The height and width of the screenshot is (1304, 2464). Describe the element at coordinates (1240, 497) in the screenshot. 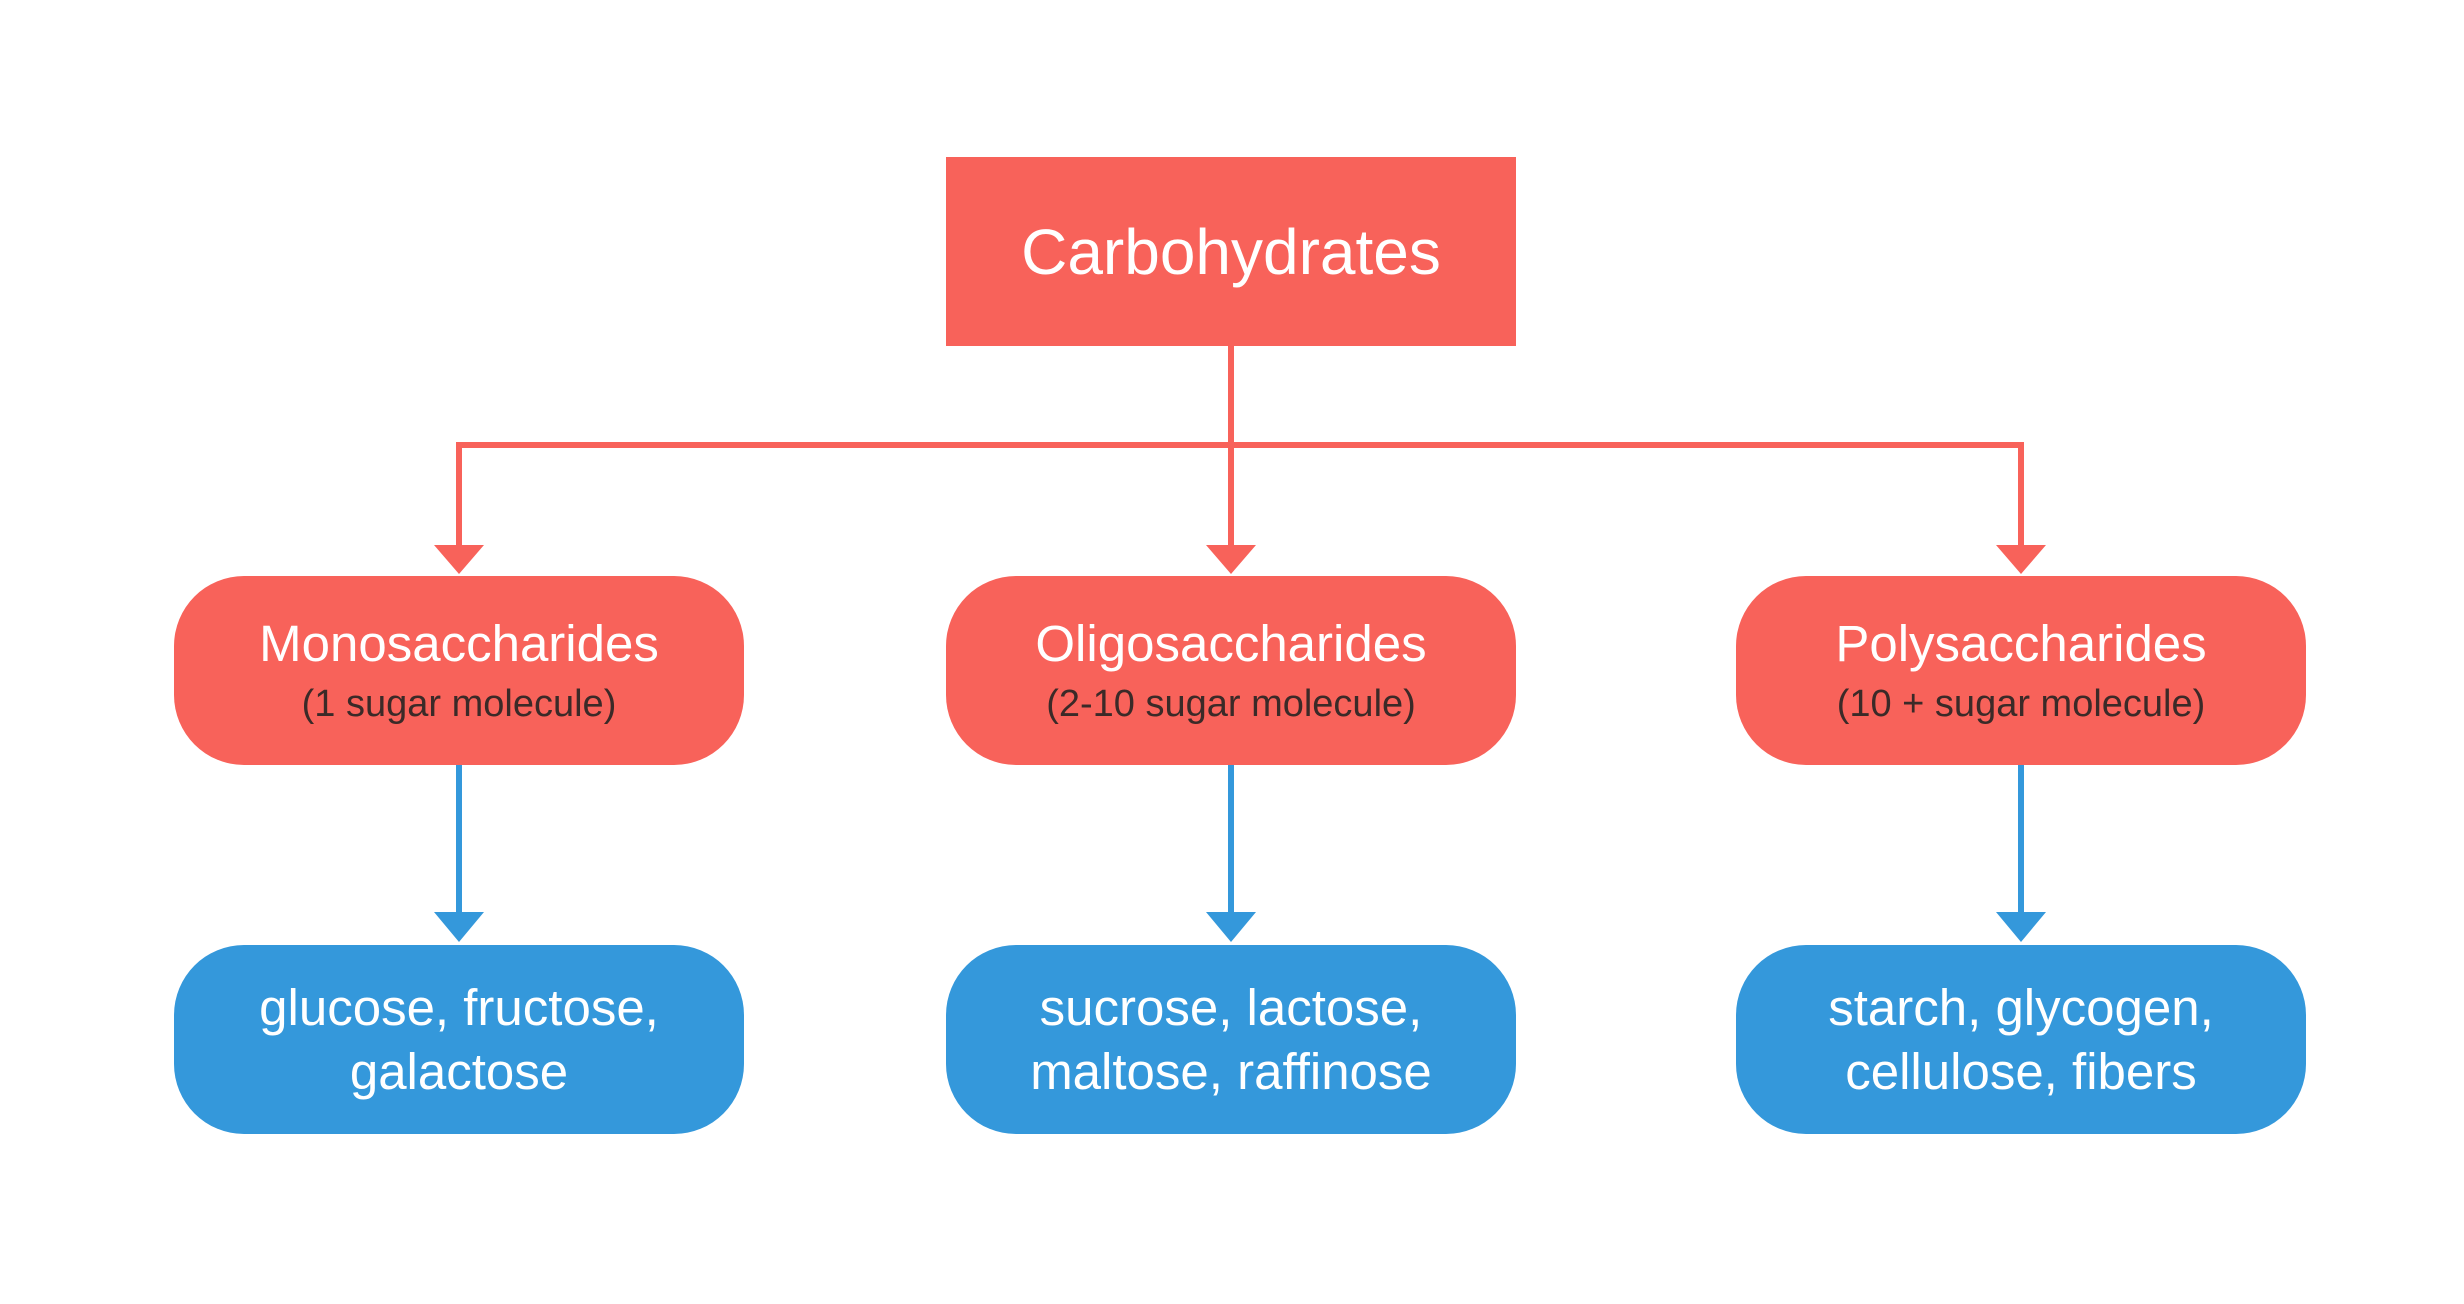

I see `branch-bus-line` at that location.